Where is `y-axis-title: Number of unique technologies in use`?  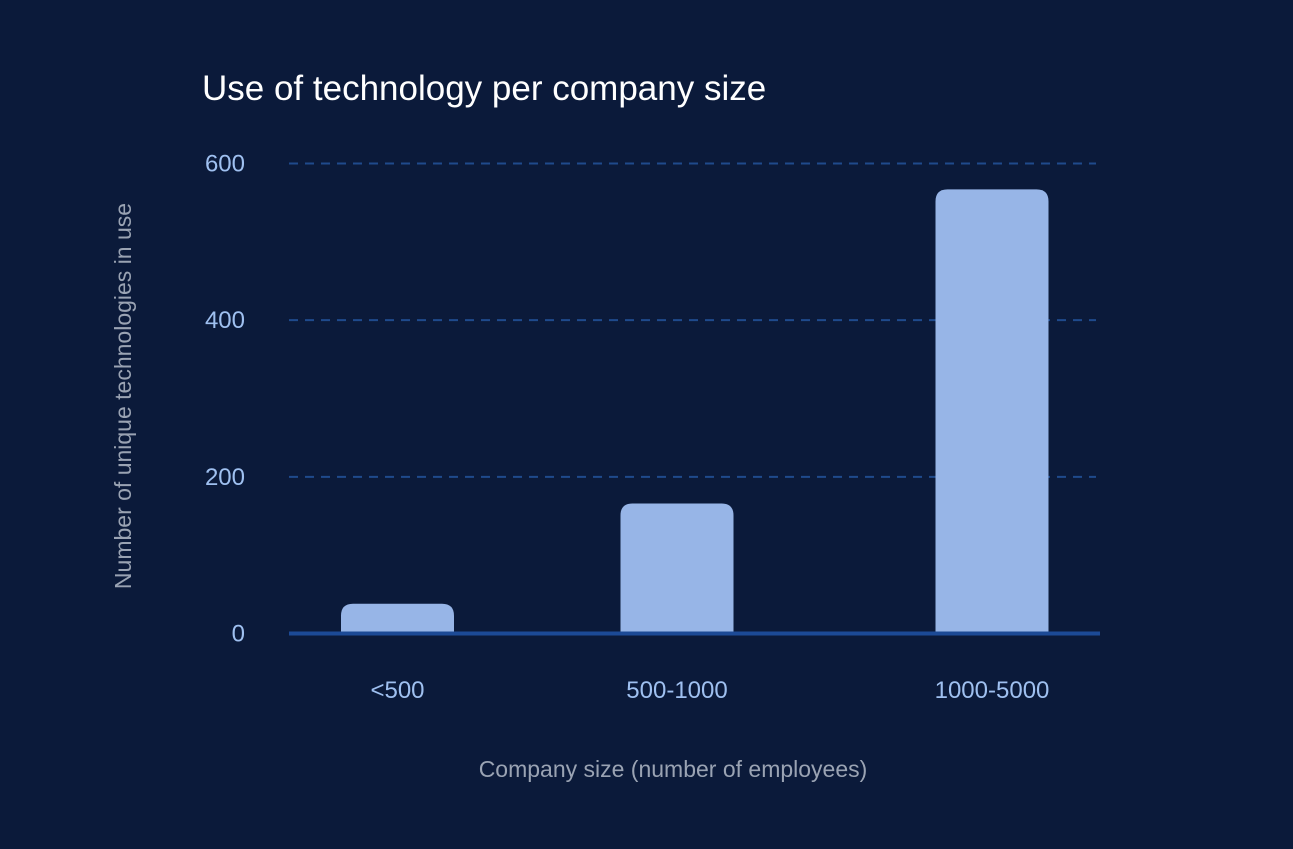 y-axis-title: Number of unique technologies in use is located at coordinates (123, 396).